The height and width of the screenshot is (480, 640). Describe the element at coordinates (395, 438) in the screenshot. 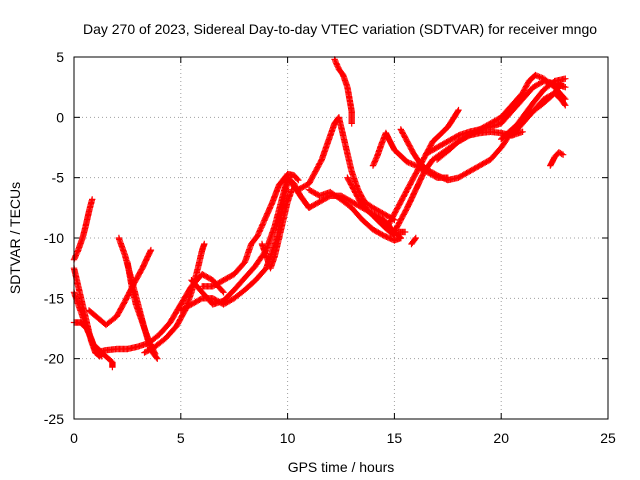

I see `x-tick-label: 15` at that location.